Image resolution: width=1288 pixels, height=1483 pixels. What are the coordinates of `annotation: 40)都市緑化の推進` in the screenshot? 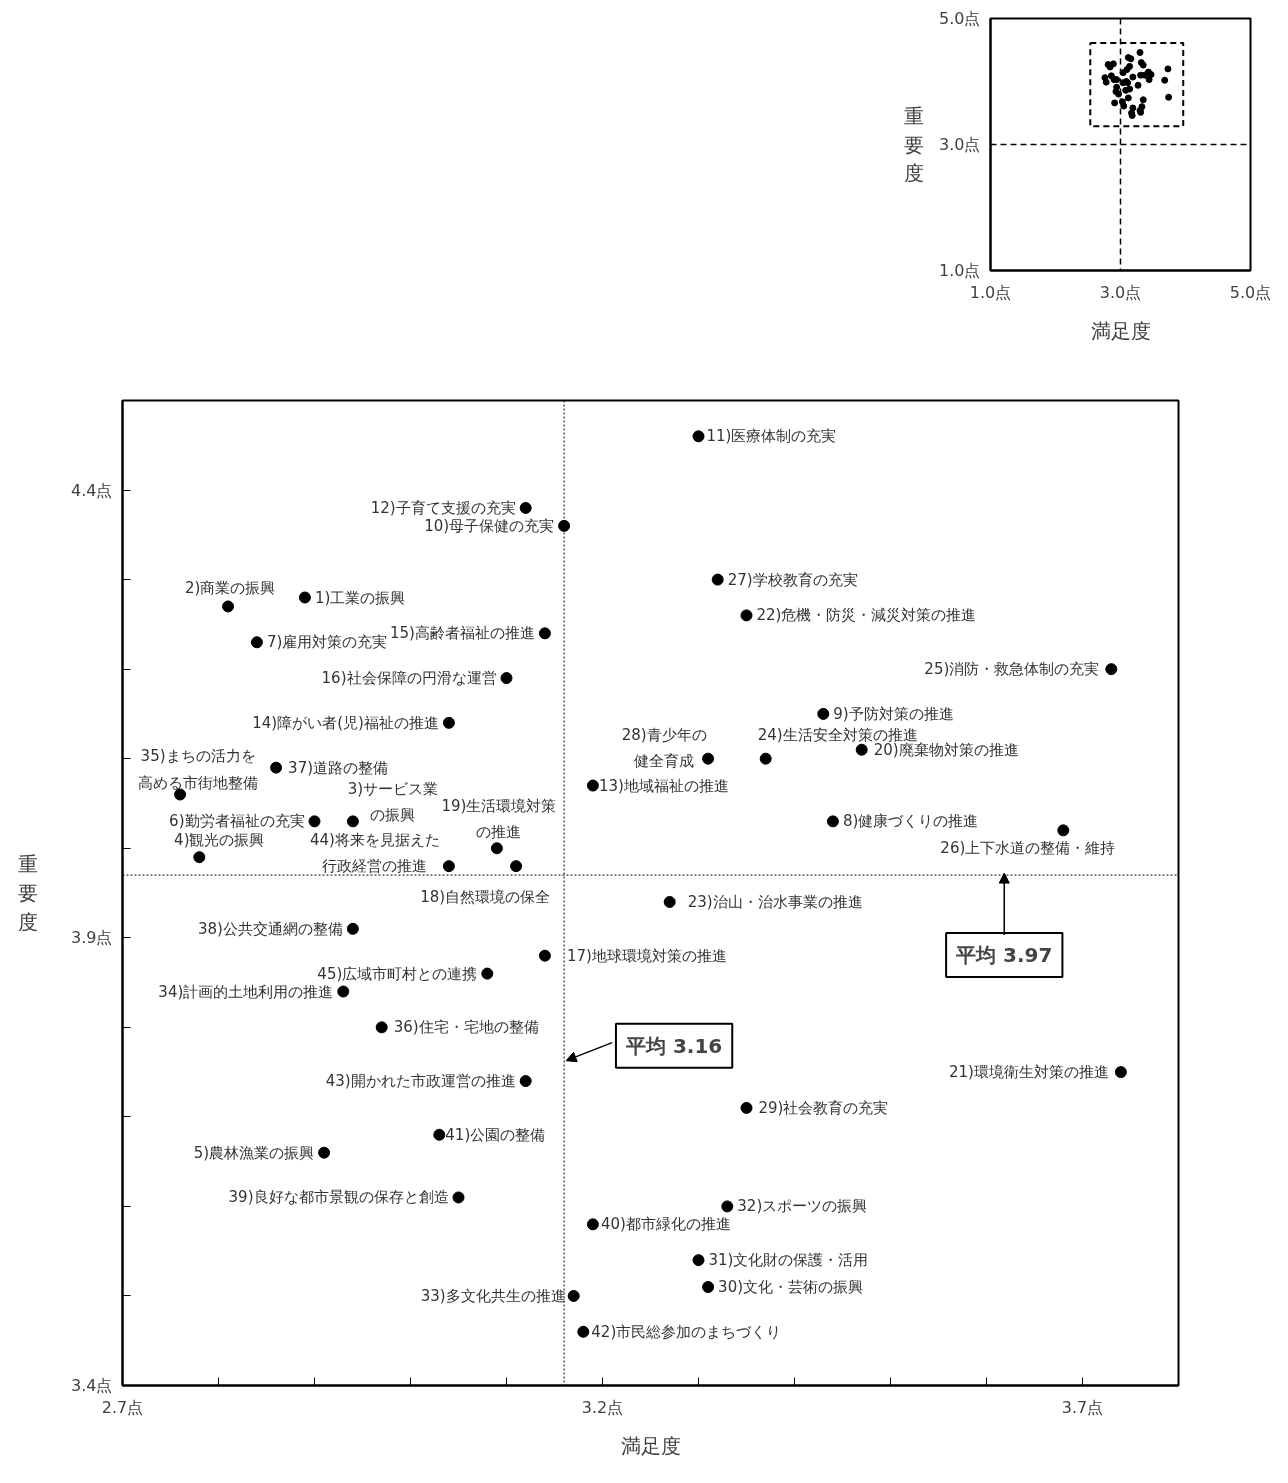 It's located at (665, 1224).